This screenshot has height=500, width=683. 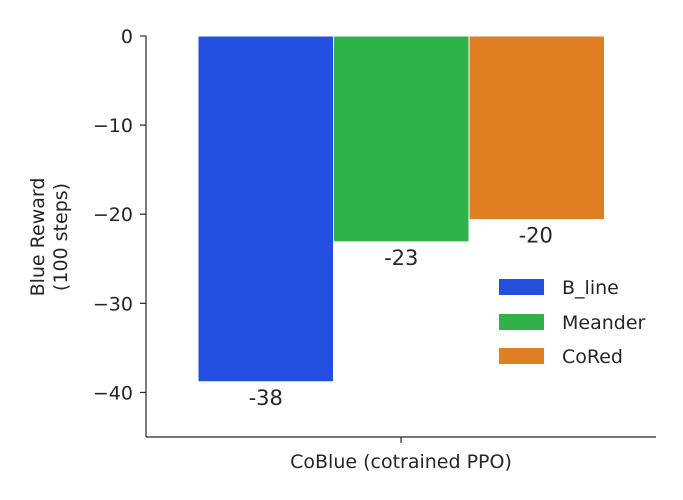 I want to click on x-ticks-group: CoBlue (cotrained PPO), so click(x=401, y=455).